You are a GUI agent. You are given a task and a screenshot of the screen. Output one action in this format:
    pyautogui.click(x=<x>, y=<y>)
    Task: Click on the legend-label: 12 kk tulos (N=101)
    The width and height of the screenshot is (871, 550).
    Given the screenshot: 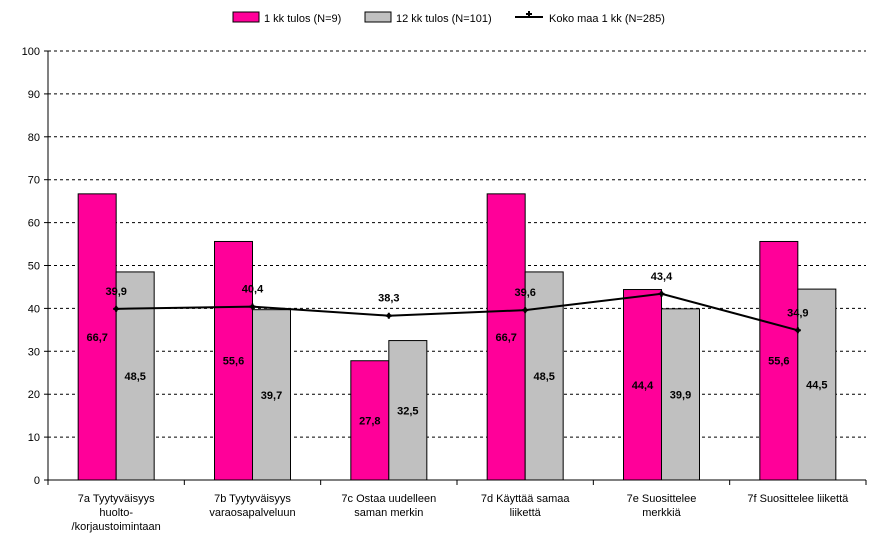 What is the action you would take?
    pyautogui.click(x=444, y=19)
    